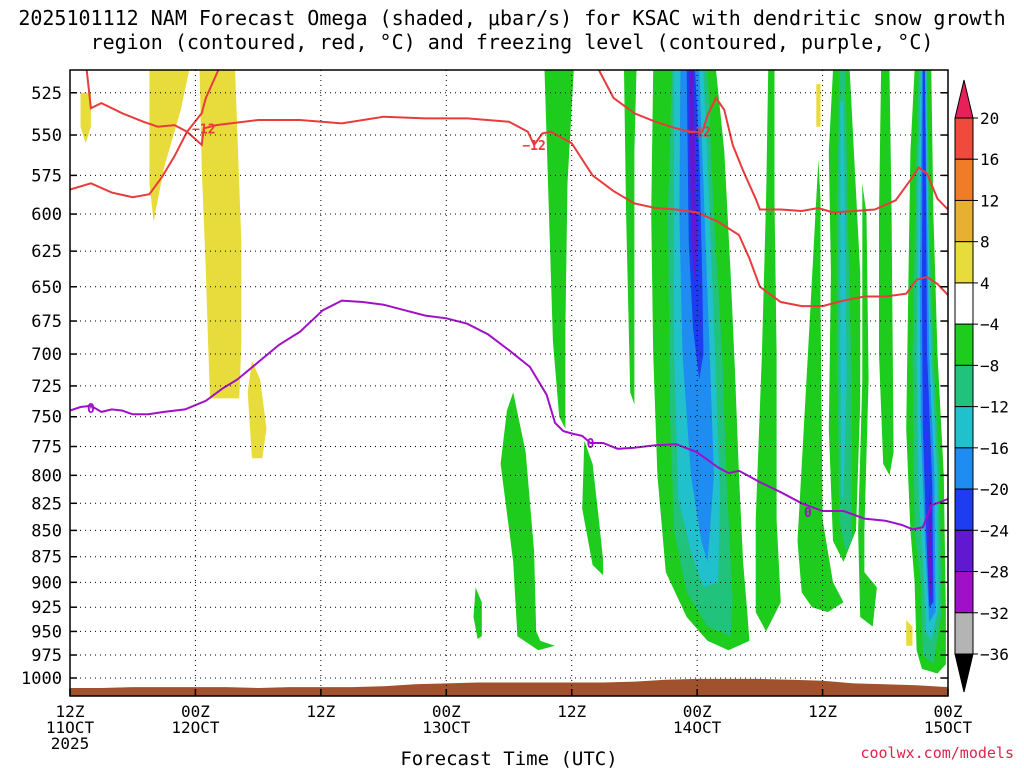  What do you see at coordinates (697, 727) in the screenshot?
I see `x-tick-label: 14OCT` at bounding box center [697, 727].